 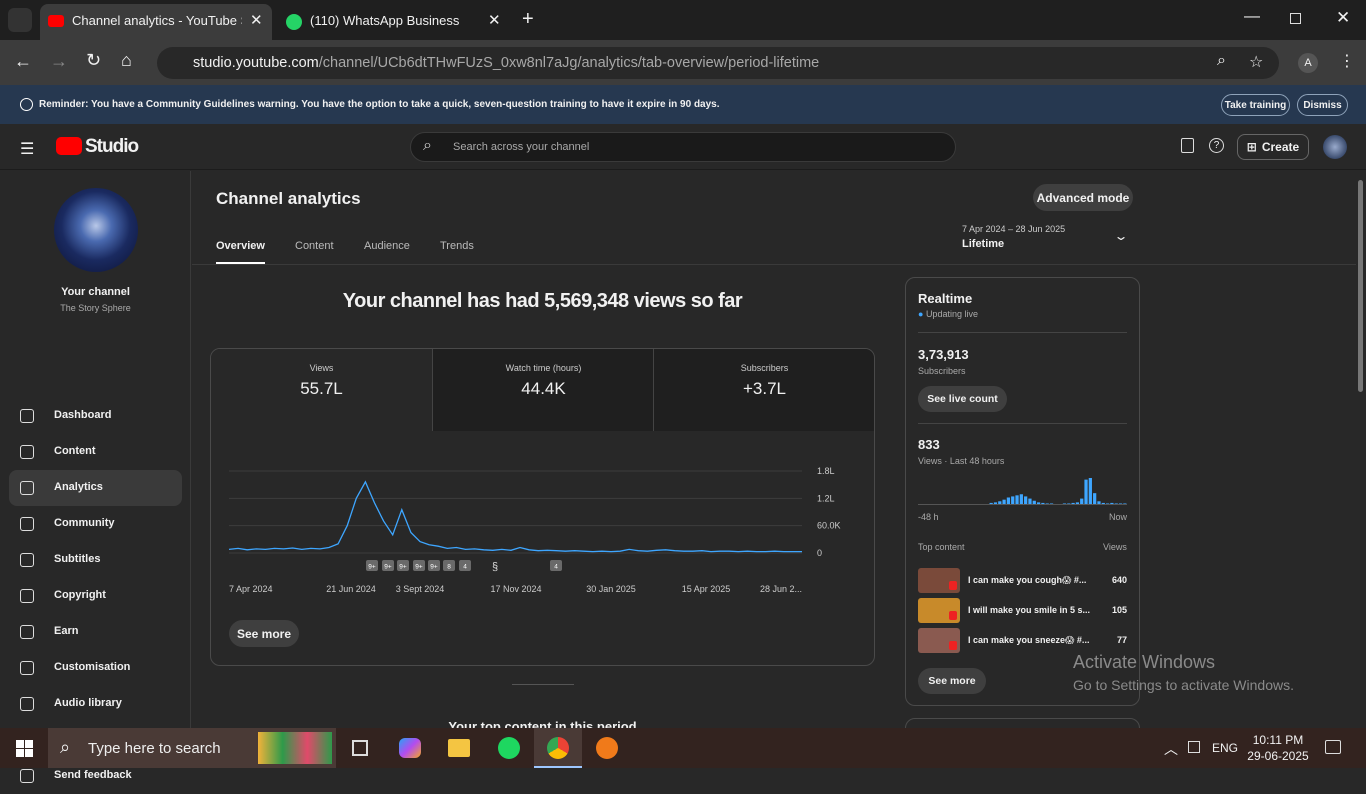 What do you see at coordinates (78, 487) in the screenshot?
I see `nav-label: Analytics` at bounding box center [78, 487].